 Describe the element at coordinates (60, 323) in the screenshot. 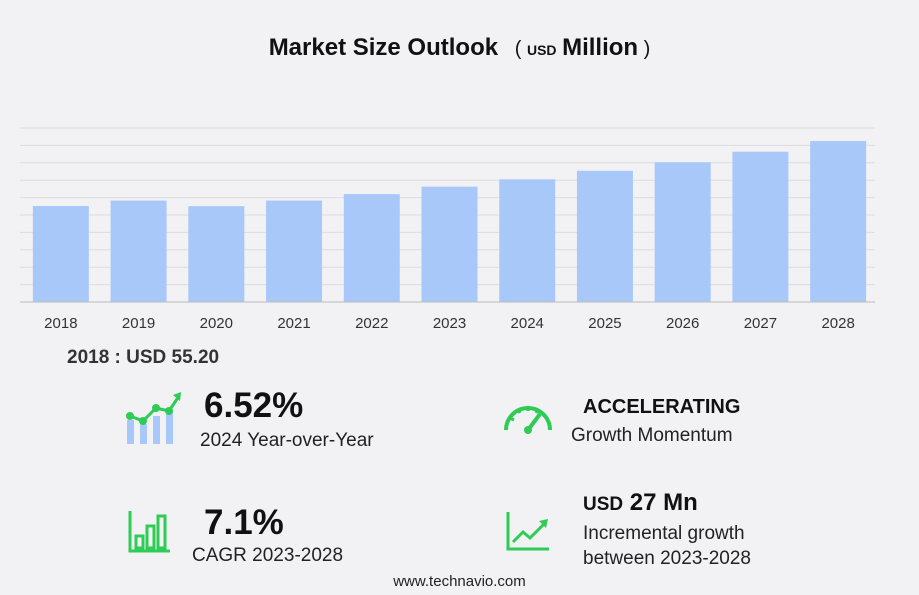

I see `x-tick-label-2018: 2018` at that location.